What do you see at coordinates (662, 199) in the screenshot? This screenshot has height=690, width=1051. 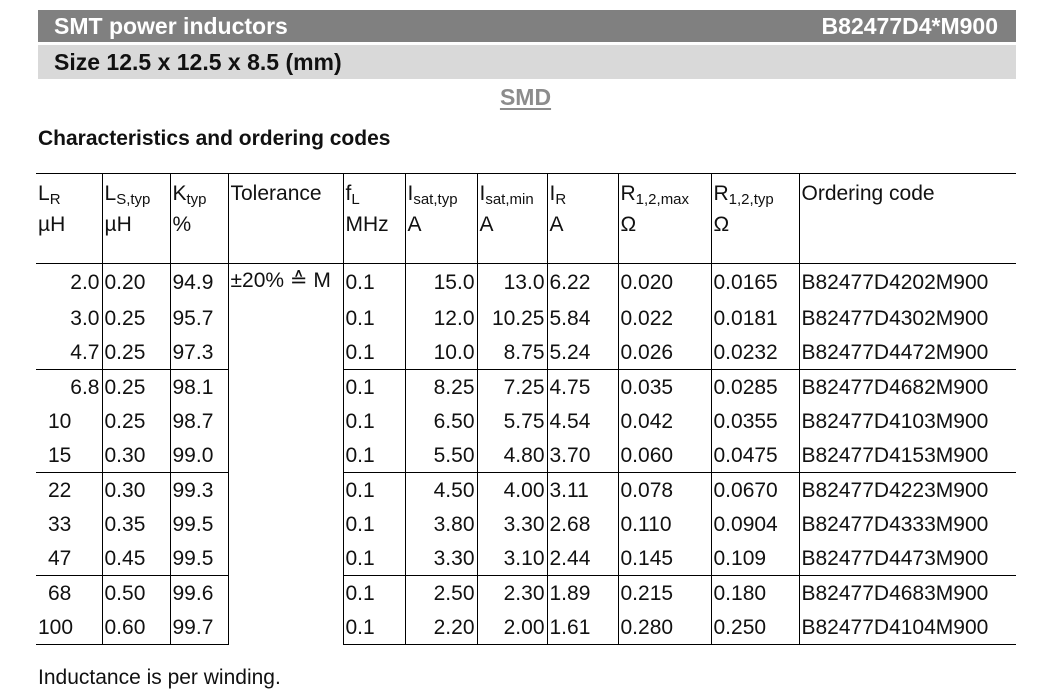 I see `column-subscript: 1,2,max` at bounding box center [662, 199].